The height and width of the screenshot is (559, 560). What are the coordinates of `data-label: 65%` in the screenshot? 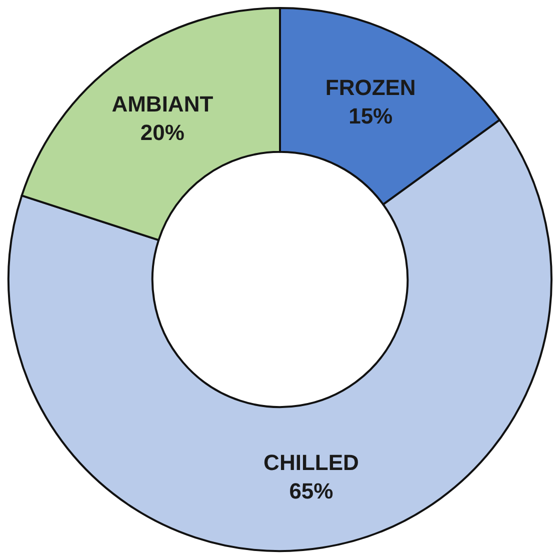 It's located at (311, 491).